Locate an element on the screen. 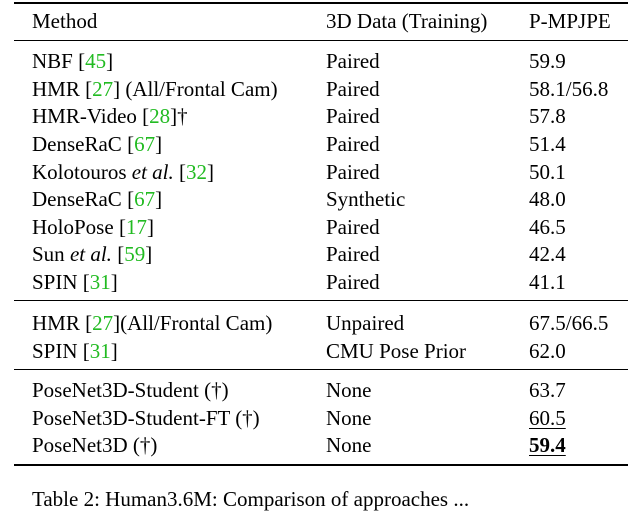 The height and width of the screenshot is (513, 640). header-method: Method is located at coordinates (65, 21).